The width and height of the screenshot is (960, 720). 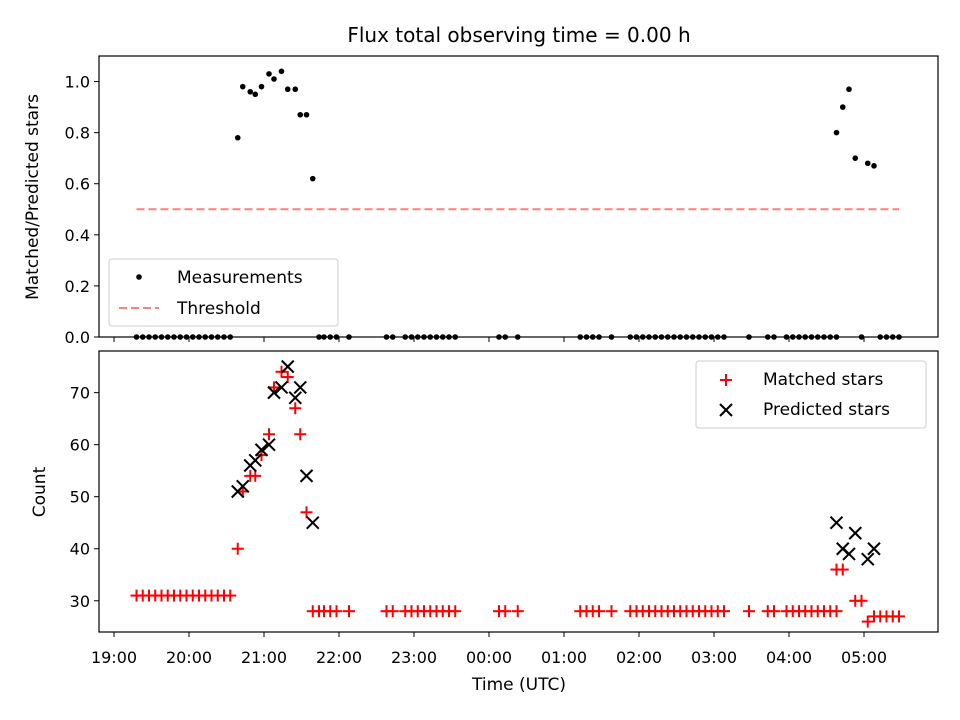 I want to click on bottom-legend: Matched stars Predicted stars, so click(x=811, y=394).